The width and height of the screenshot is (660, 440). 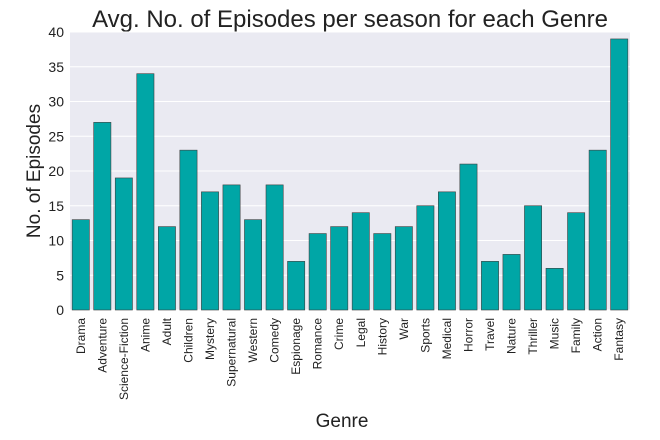 I want to click on x-tick-label-music: Music, so click(x=555, y=333).